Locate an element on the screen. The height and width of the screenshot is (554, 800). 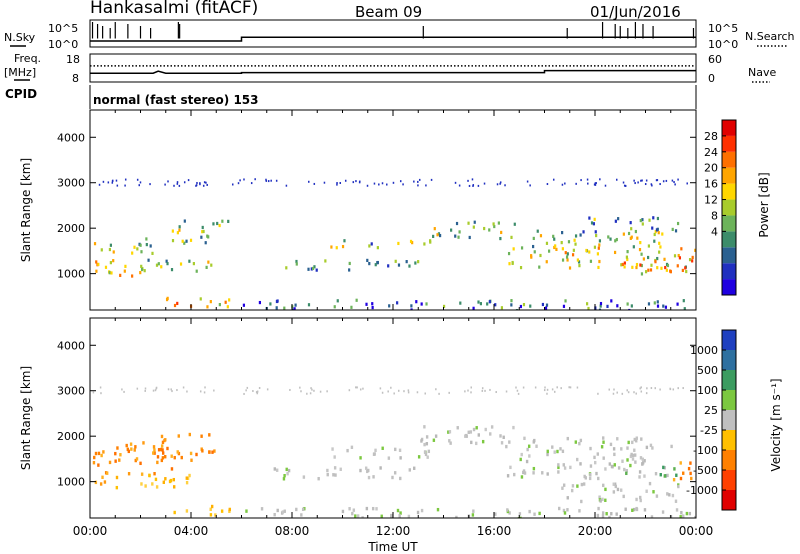
noise-panel-frame is located at coordinates (393, 33).